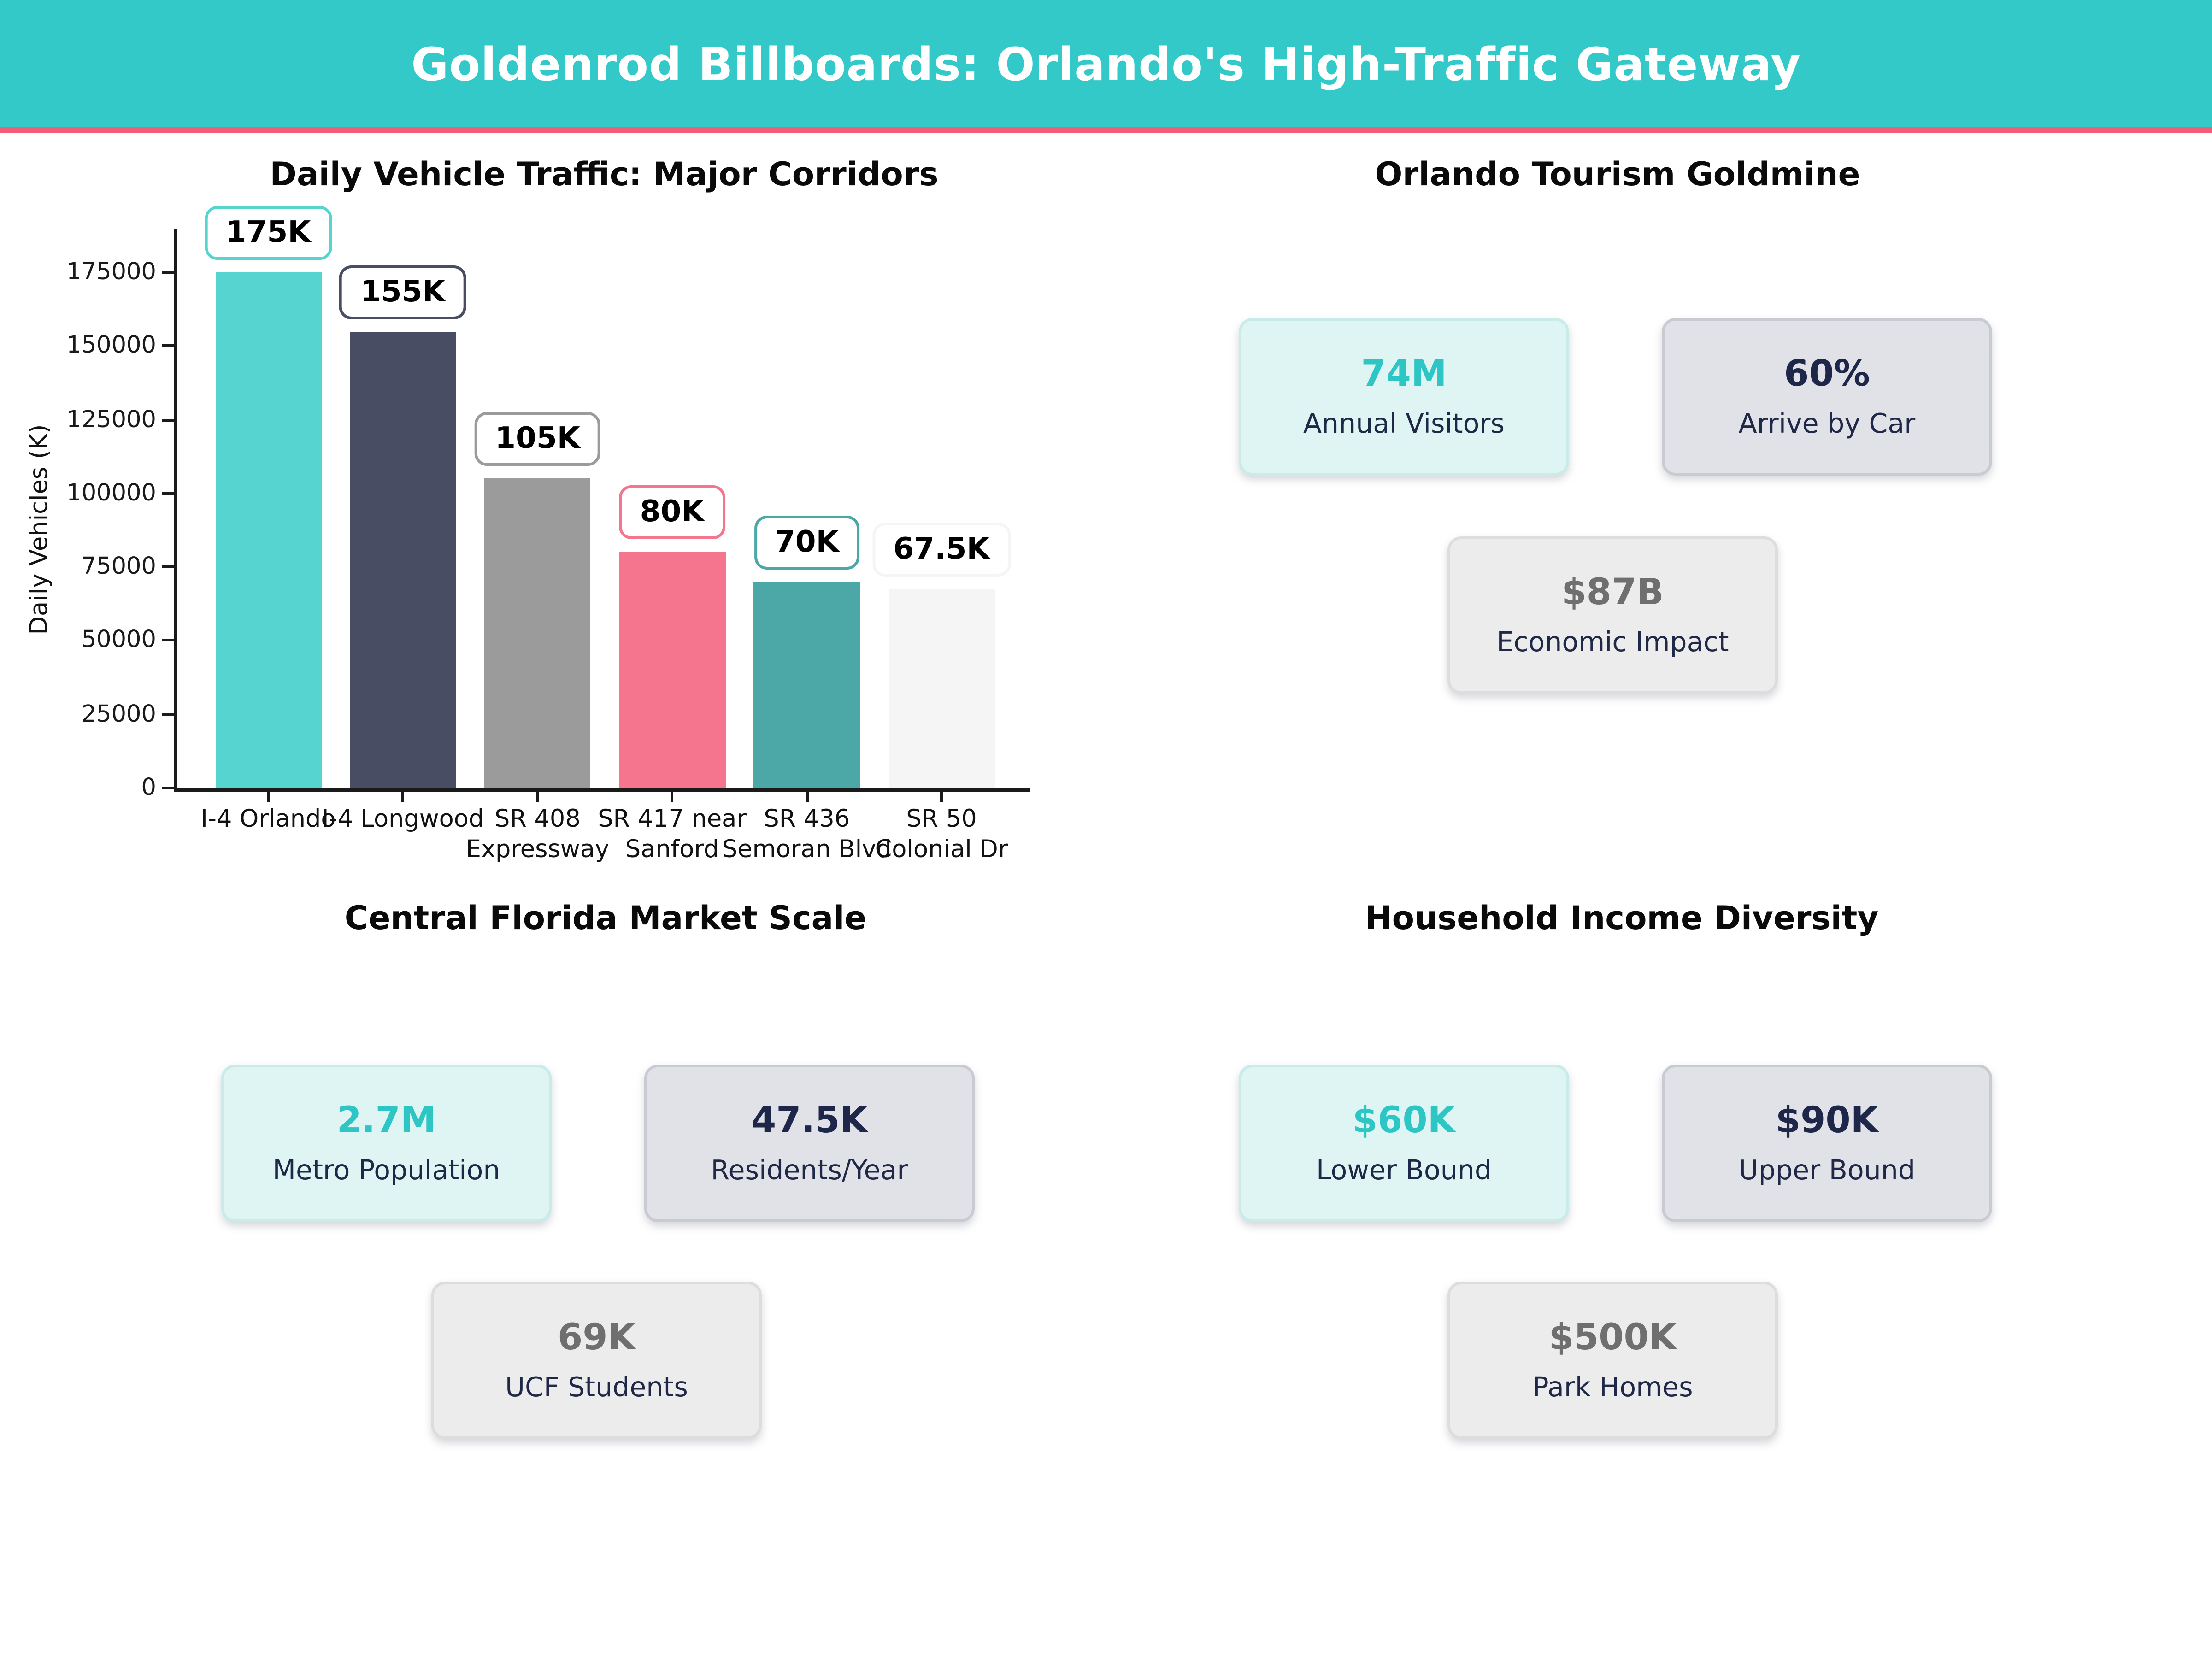  Describe the element at coordinates (1404, 374) in the screenshot. I see `stat-value-annual-visitors: 74M` at that location.